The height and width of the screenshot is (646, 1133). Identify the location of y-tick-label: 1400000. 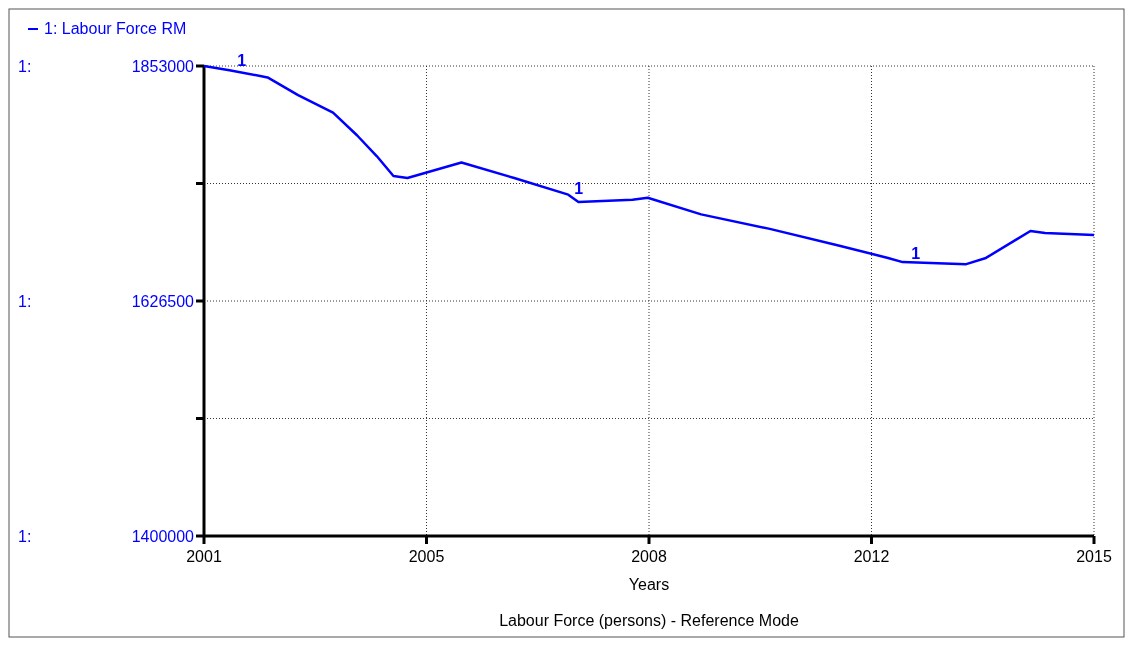
(163, 536).